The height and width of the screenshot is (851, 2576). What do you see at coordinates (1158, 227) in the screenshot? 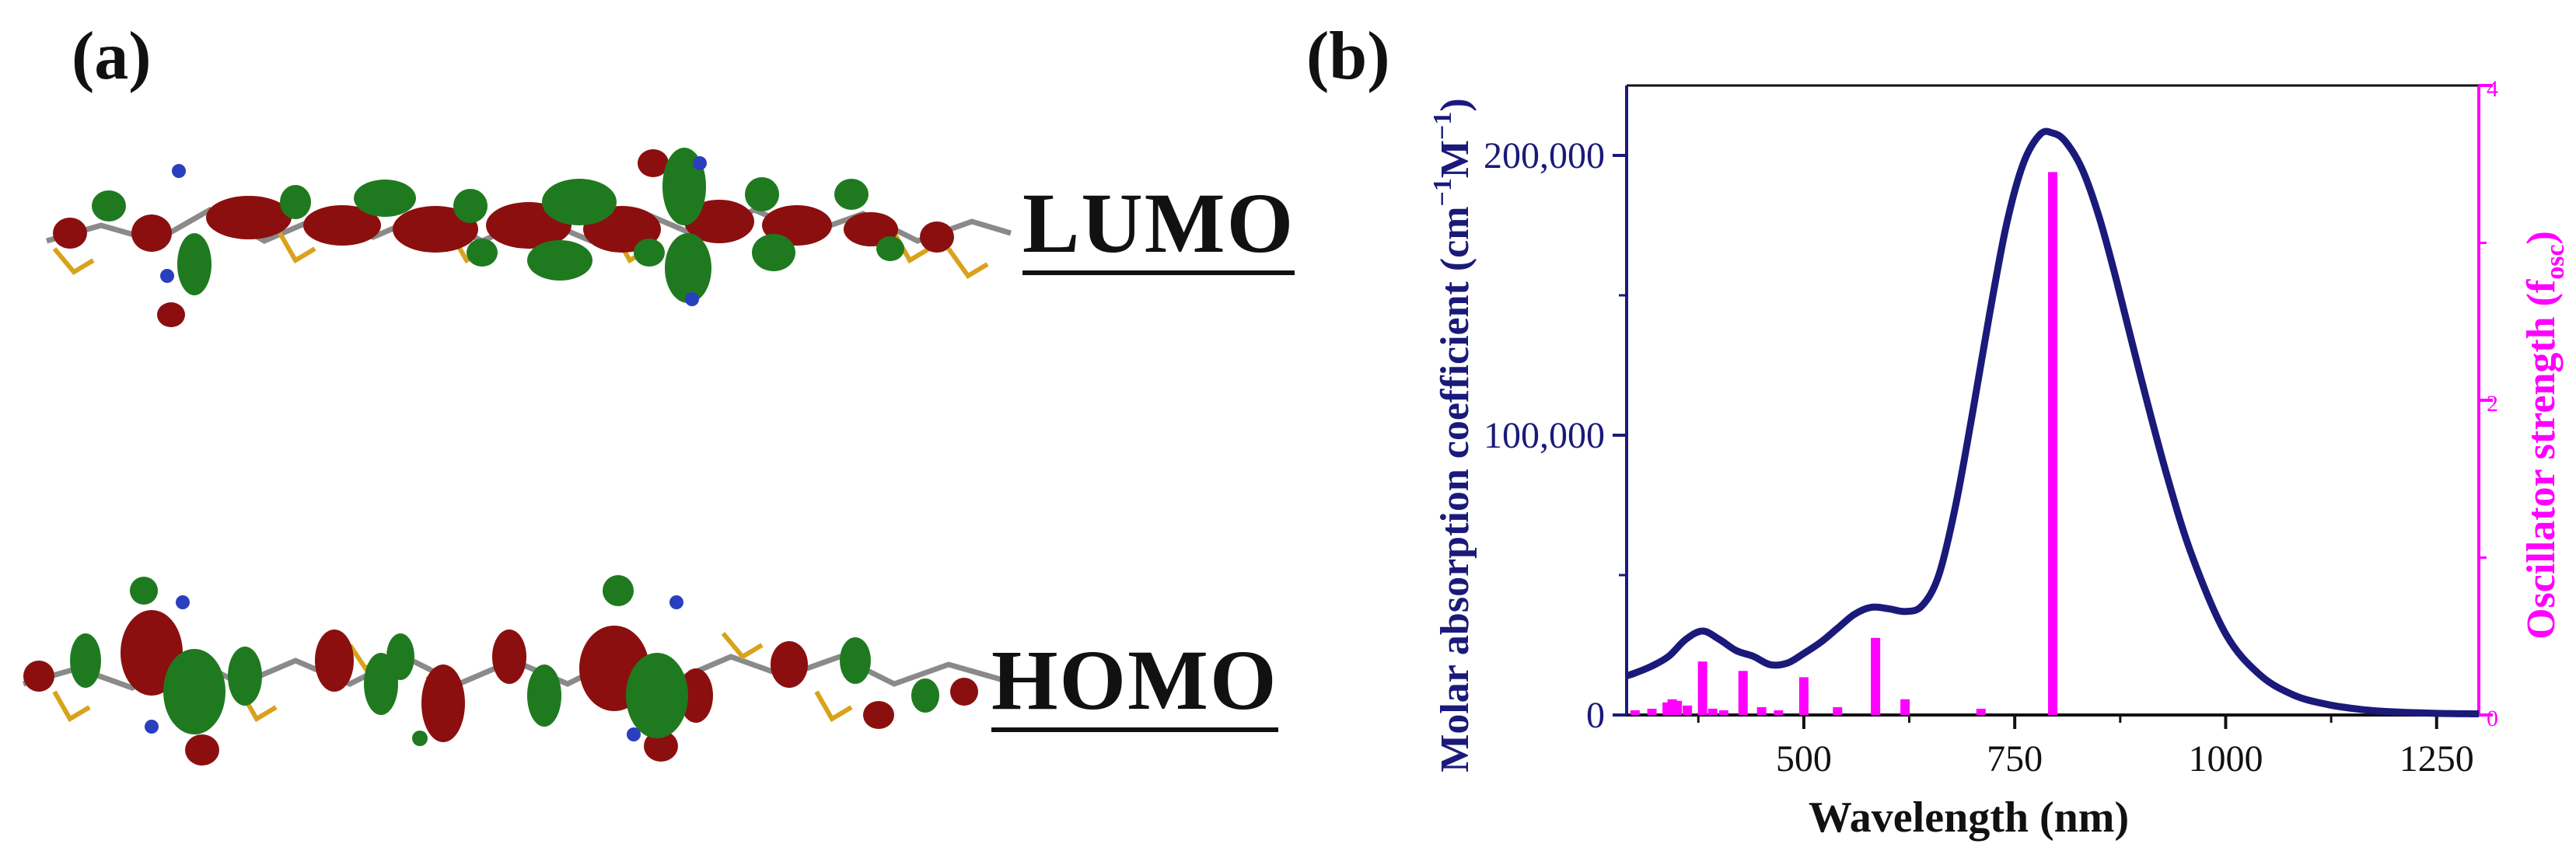
I see `lumo-label: LUMO` at bounding box center [1158, 227].